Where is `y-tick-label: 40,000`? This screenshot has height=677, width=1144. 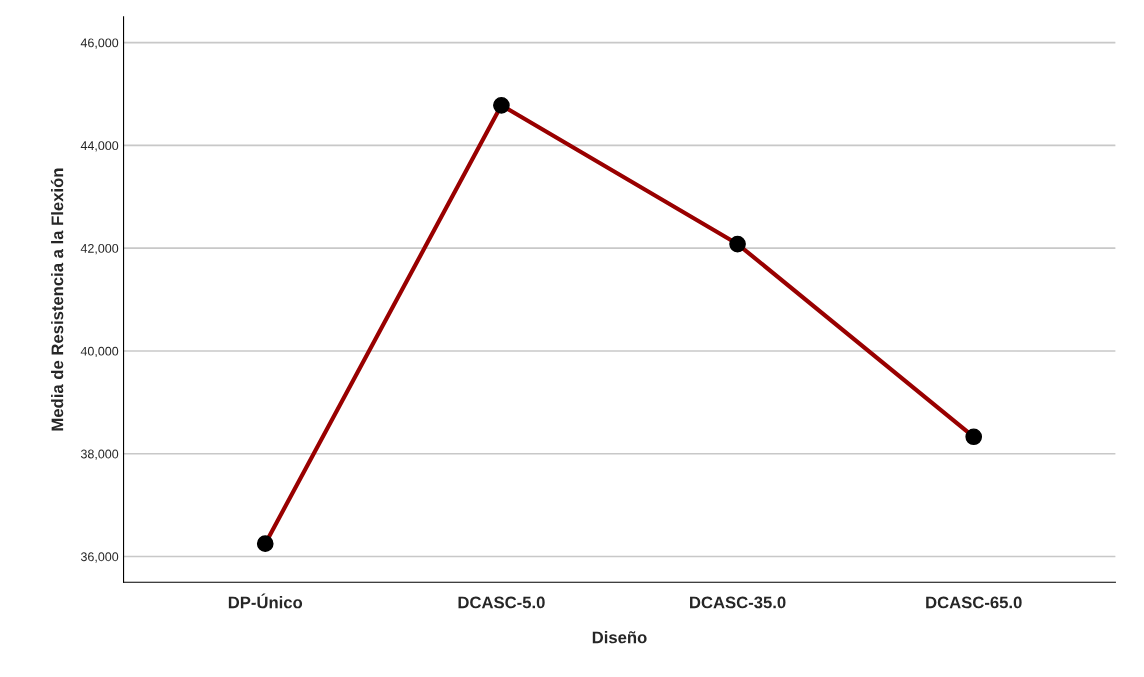 y-tick-label: 40,000 is located at coordinates (99, 352).